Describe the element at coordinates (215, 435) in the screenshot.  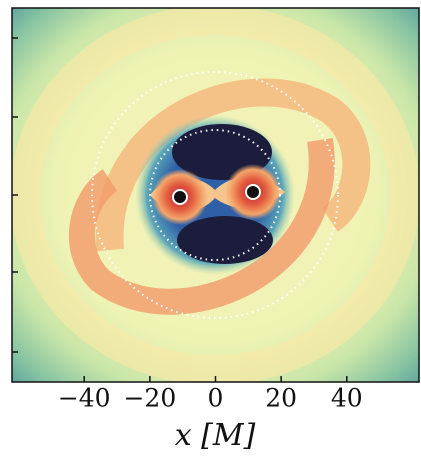
I see `x-axis-label: x [M]` at that location.